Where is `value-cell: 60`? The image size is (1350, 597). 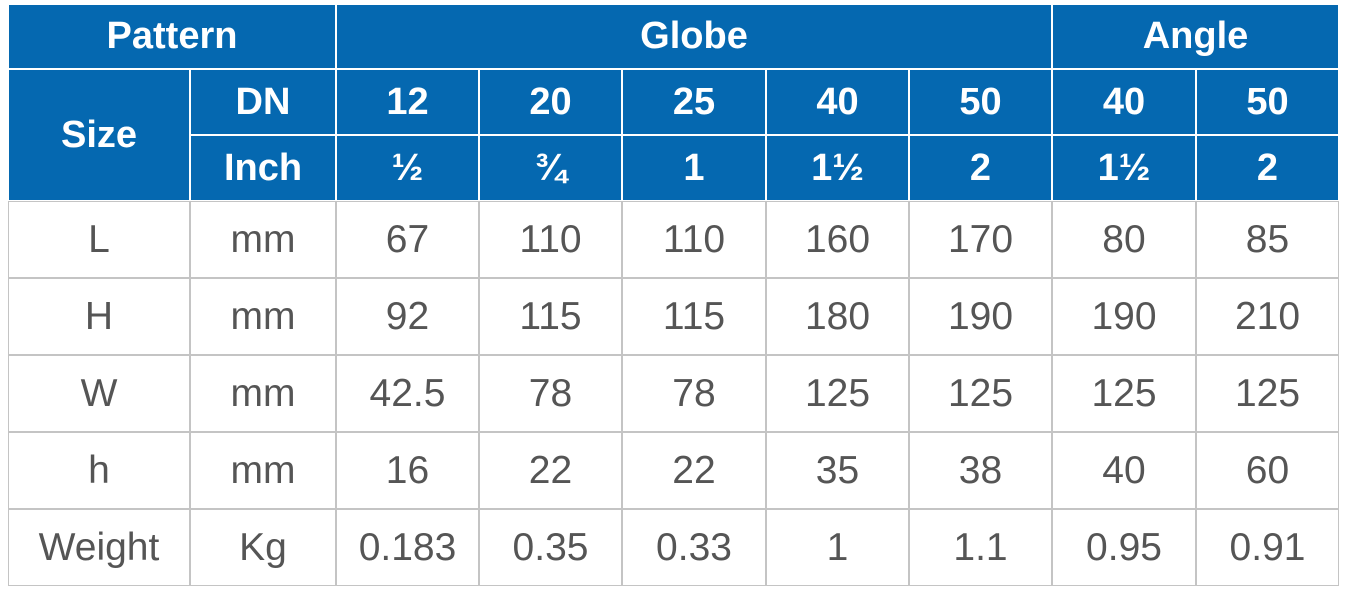 value-cell: 60 is located at coordinates (1267, 470).